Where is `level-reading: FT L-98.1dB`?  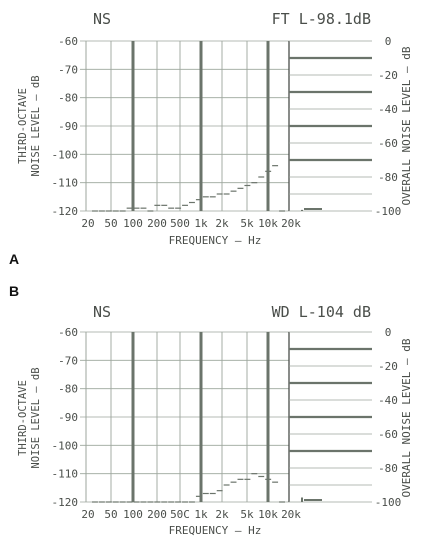
level-reading: FT L-98.1dB is located at coordinates (321, 19).